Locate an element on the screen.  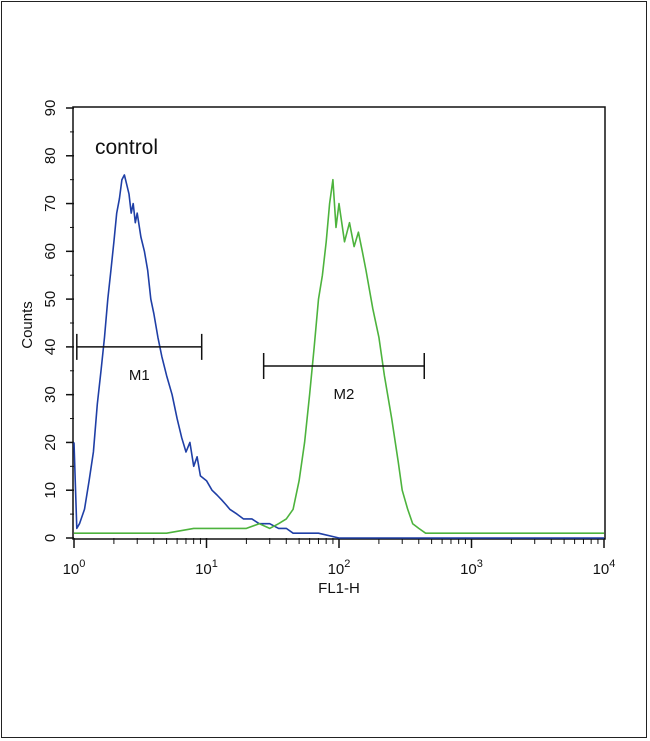
x-tick-label: 10⁴ is located at coordinates (604, 568).